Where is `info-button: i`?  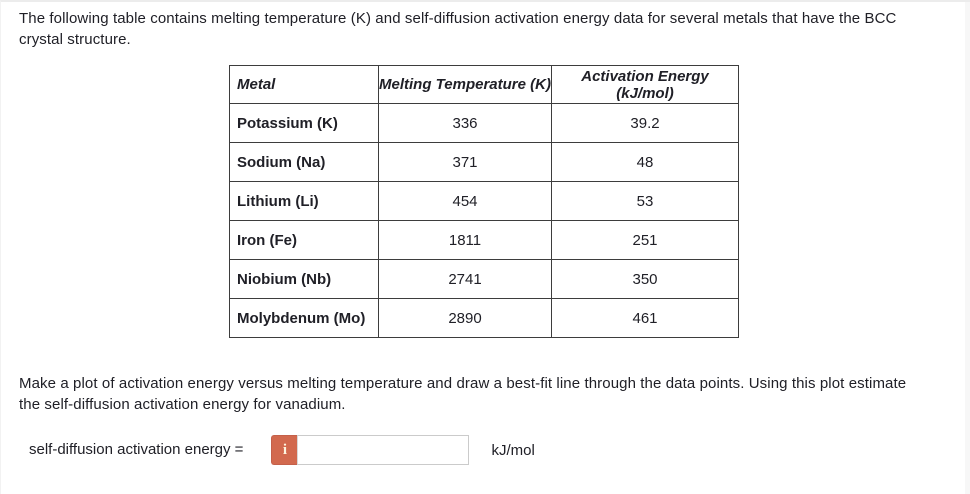 info-button: i is located at coordinates (284, 450).